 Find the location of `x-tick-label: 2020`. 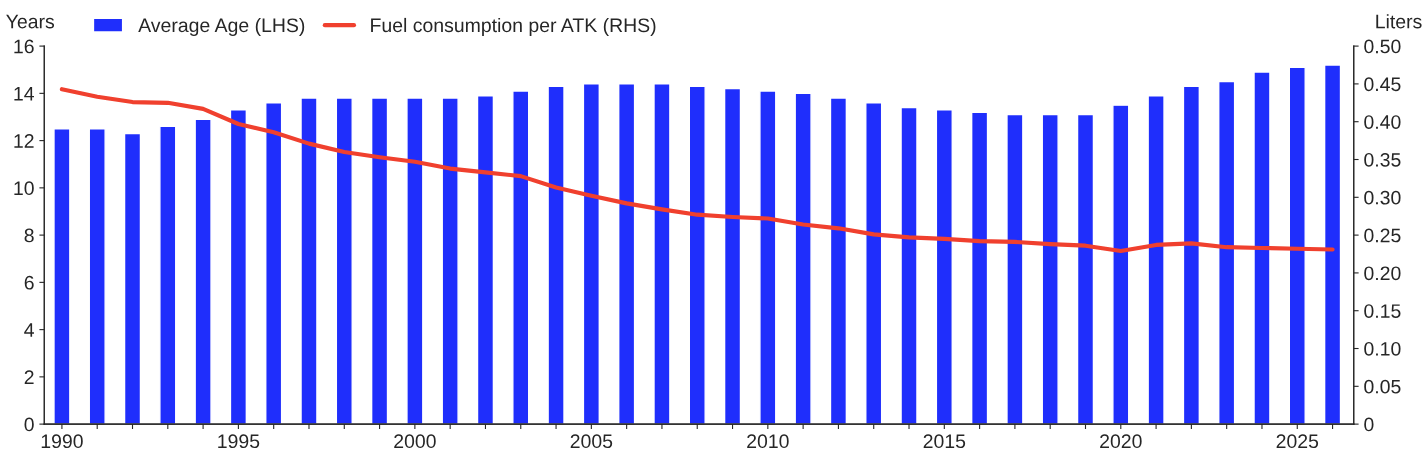

x-tick-label: 2020 is located at coordinates (1121, 441).